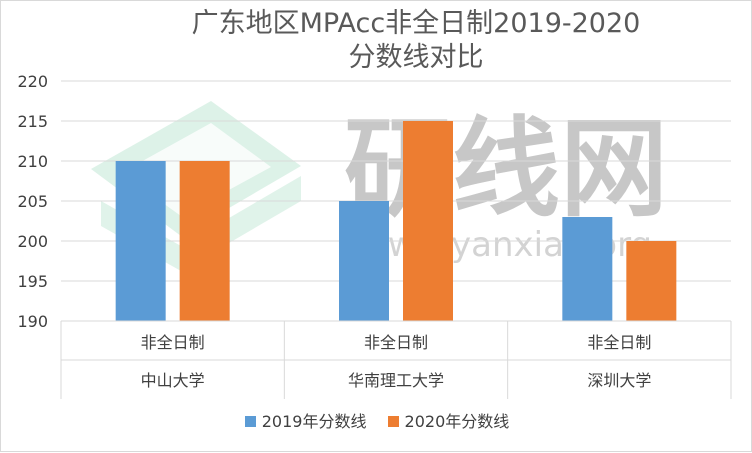 Image resolution: width=752 pixels, height=453 pixels. I want to click on x-tick-label-school: 华南理工大学, so click(396, 380).